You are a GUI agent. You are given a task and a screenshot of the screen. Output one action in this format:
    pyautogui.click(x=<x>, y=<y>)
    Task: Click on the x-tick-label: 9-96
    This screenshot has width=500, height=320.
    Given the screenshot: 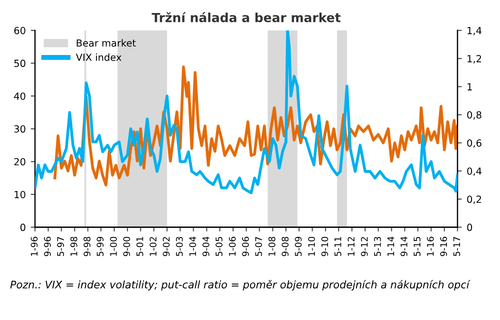 What is the action you would take?
    pyautogui.click(x=47, y=246)
    